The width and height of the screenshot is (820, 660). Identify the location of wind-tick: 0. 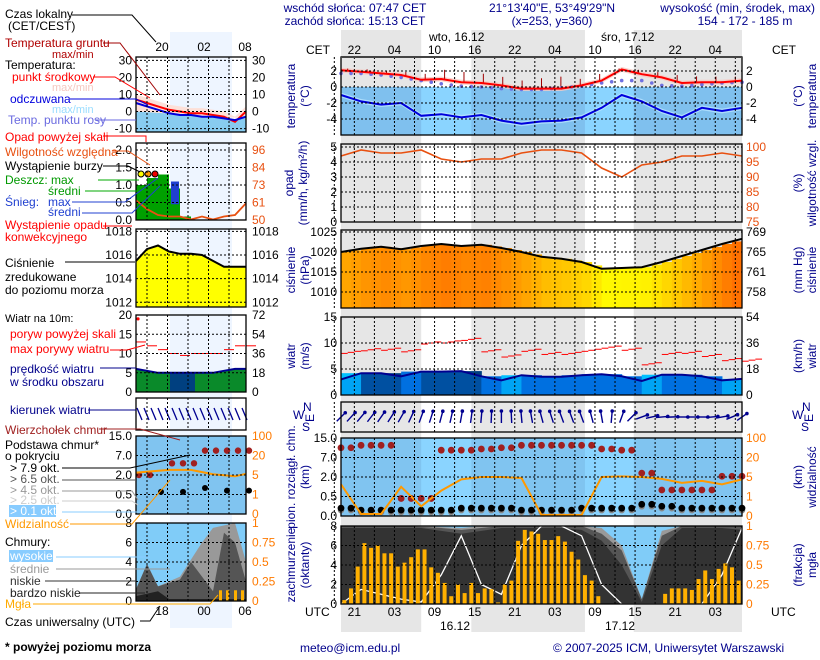
(333, 395).